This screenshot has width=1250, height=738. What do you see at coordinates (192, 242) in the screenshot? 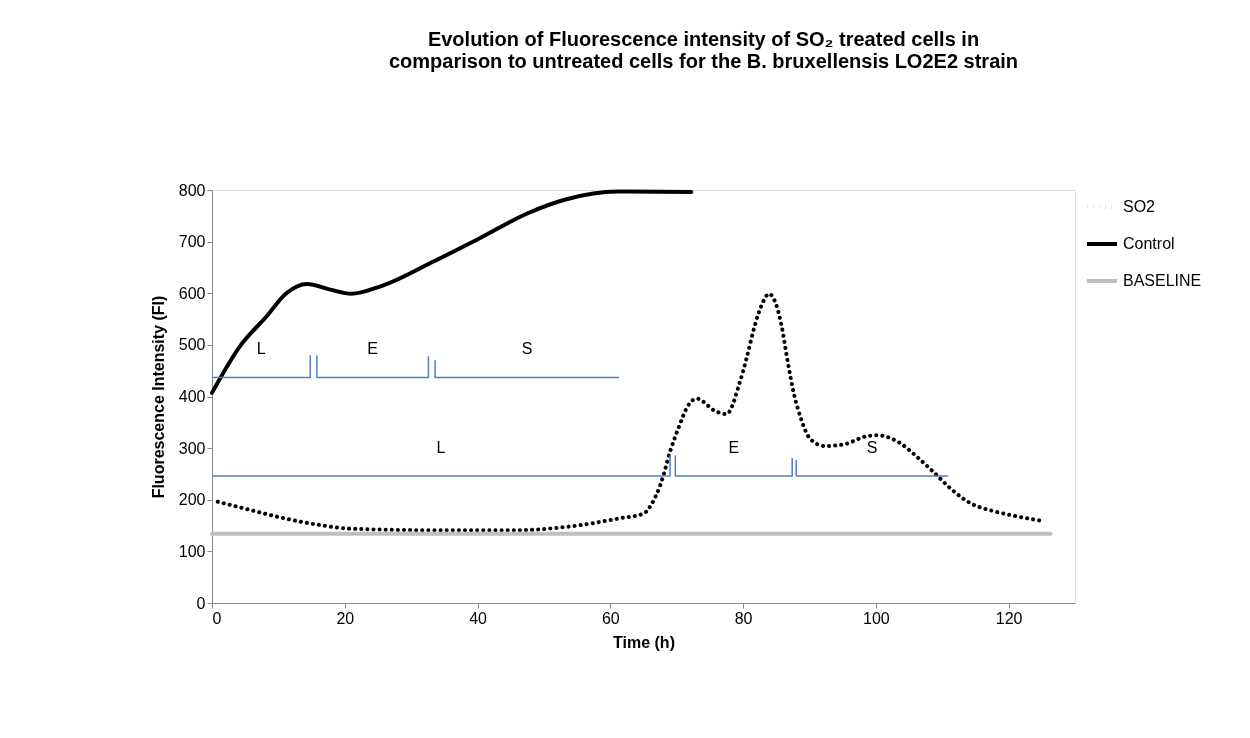
I see `y-tick-label: 700` at bounding box center [192, 242].